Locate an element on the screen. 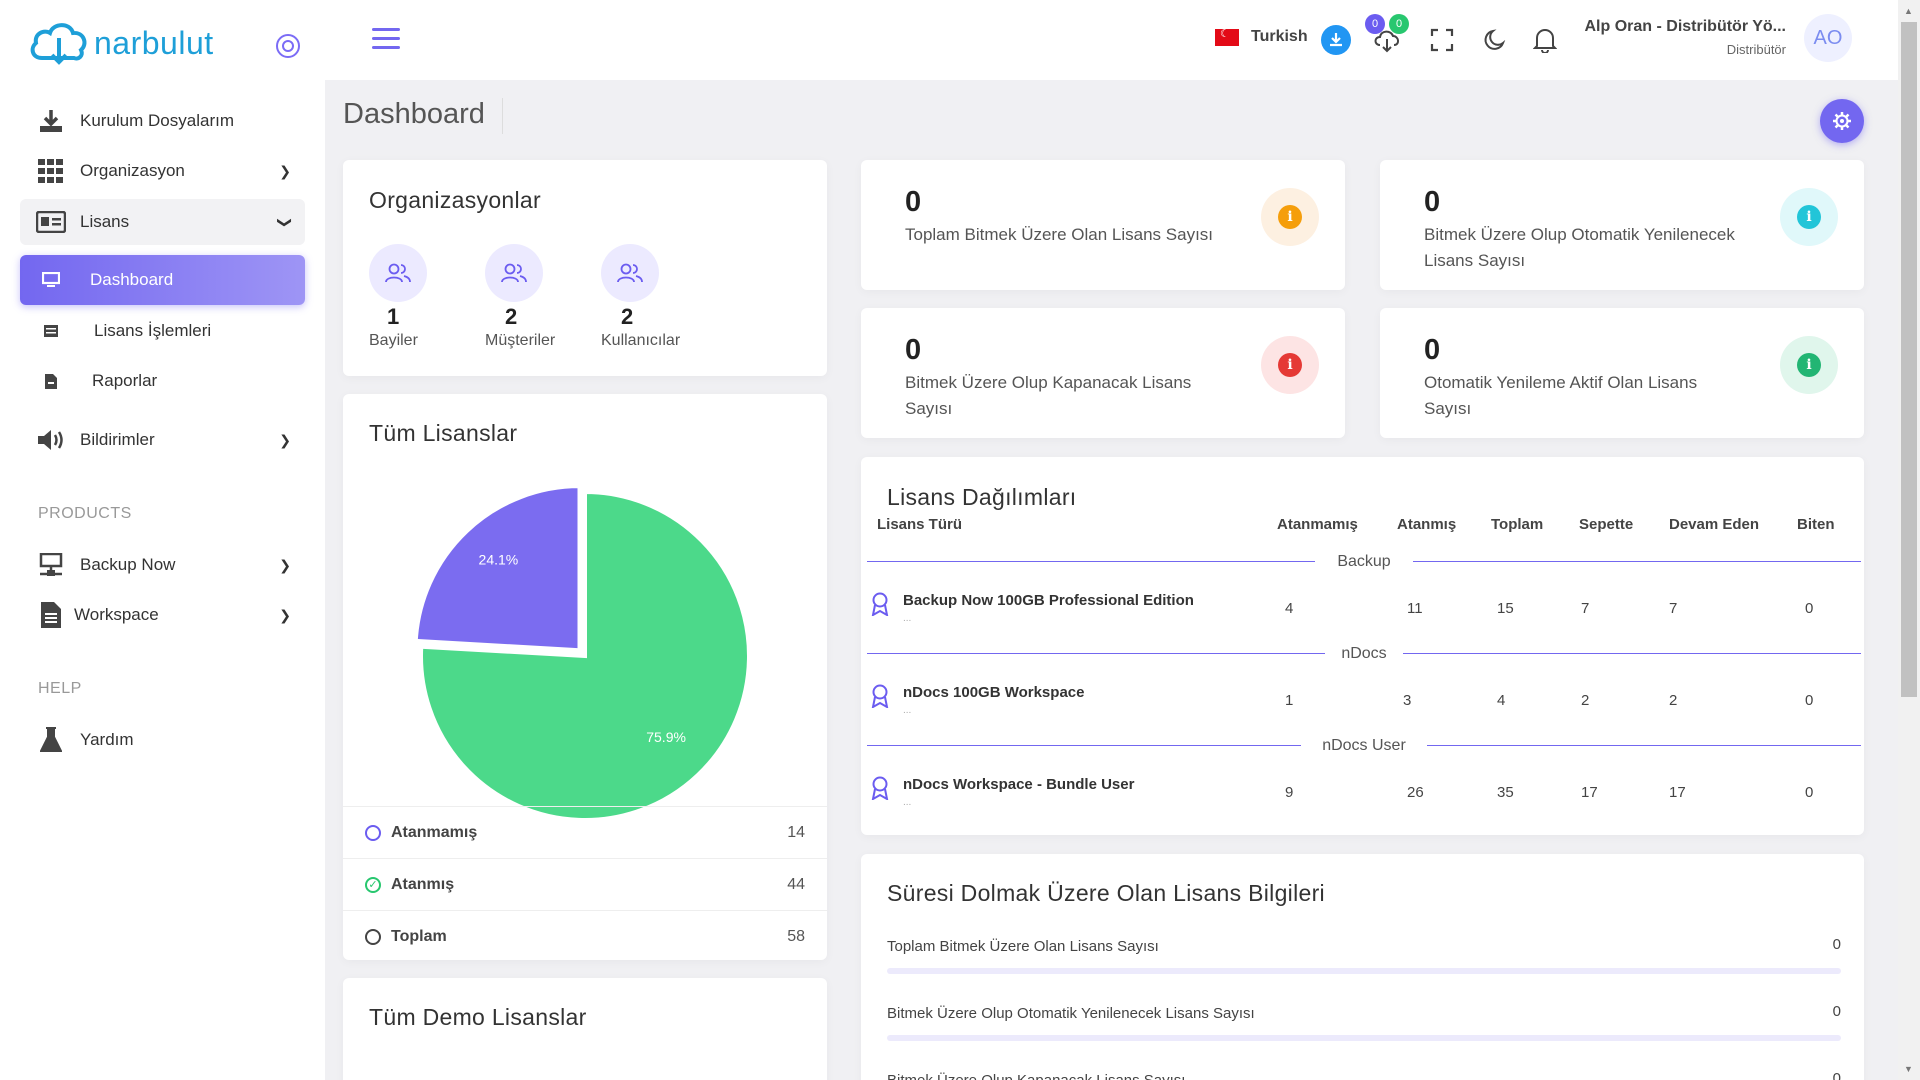 This screenshot has height=1080, width=1920. group-row: nDocs is located at coordinates (1364, 654).